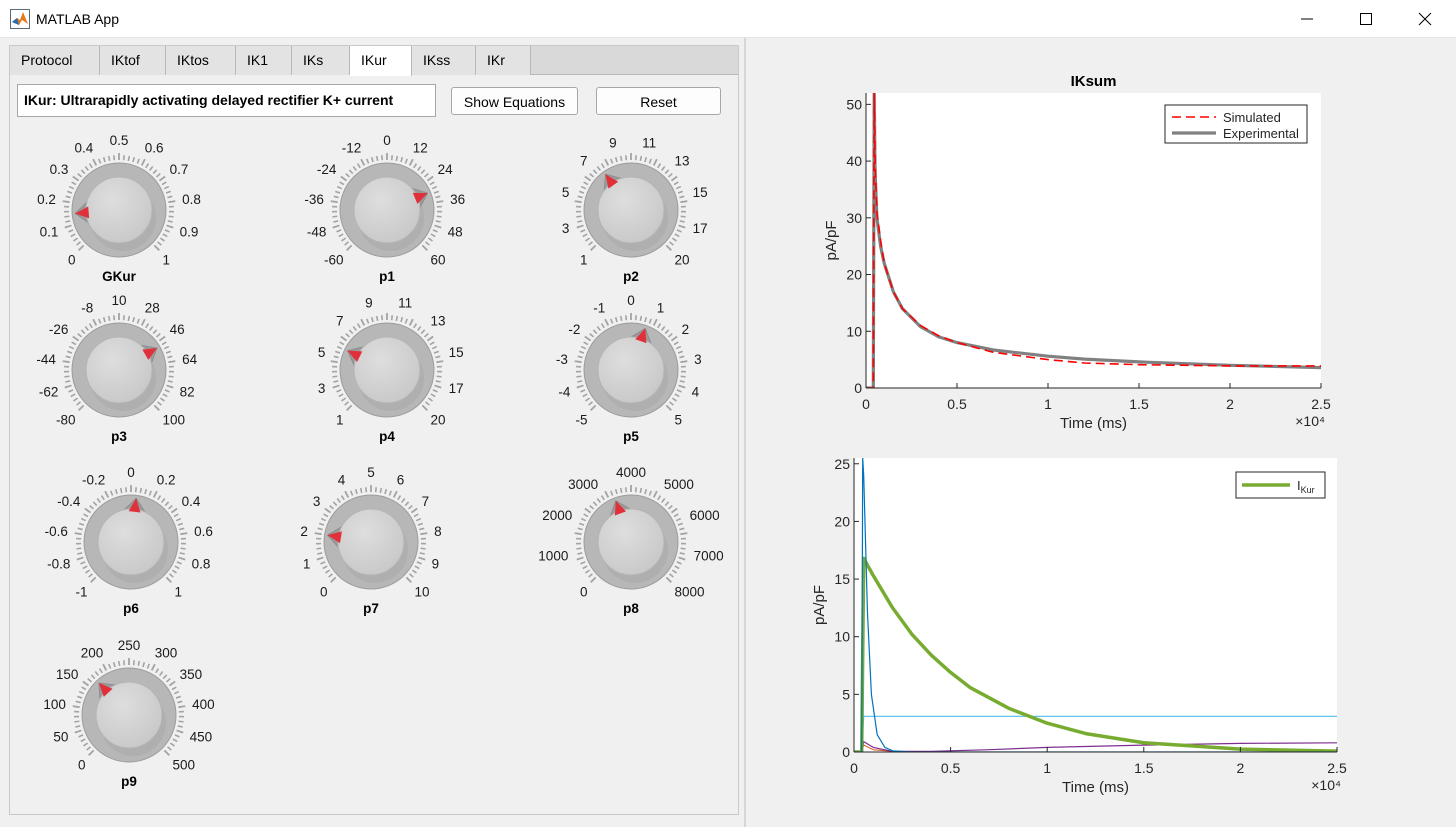 The width and height of the screenshot is (1456, 827). I want to click on knob-tick-label: 50, so click(60, 737).